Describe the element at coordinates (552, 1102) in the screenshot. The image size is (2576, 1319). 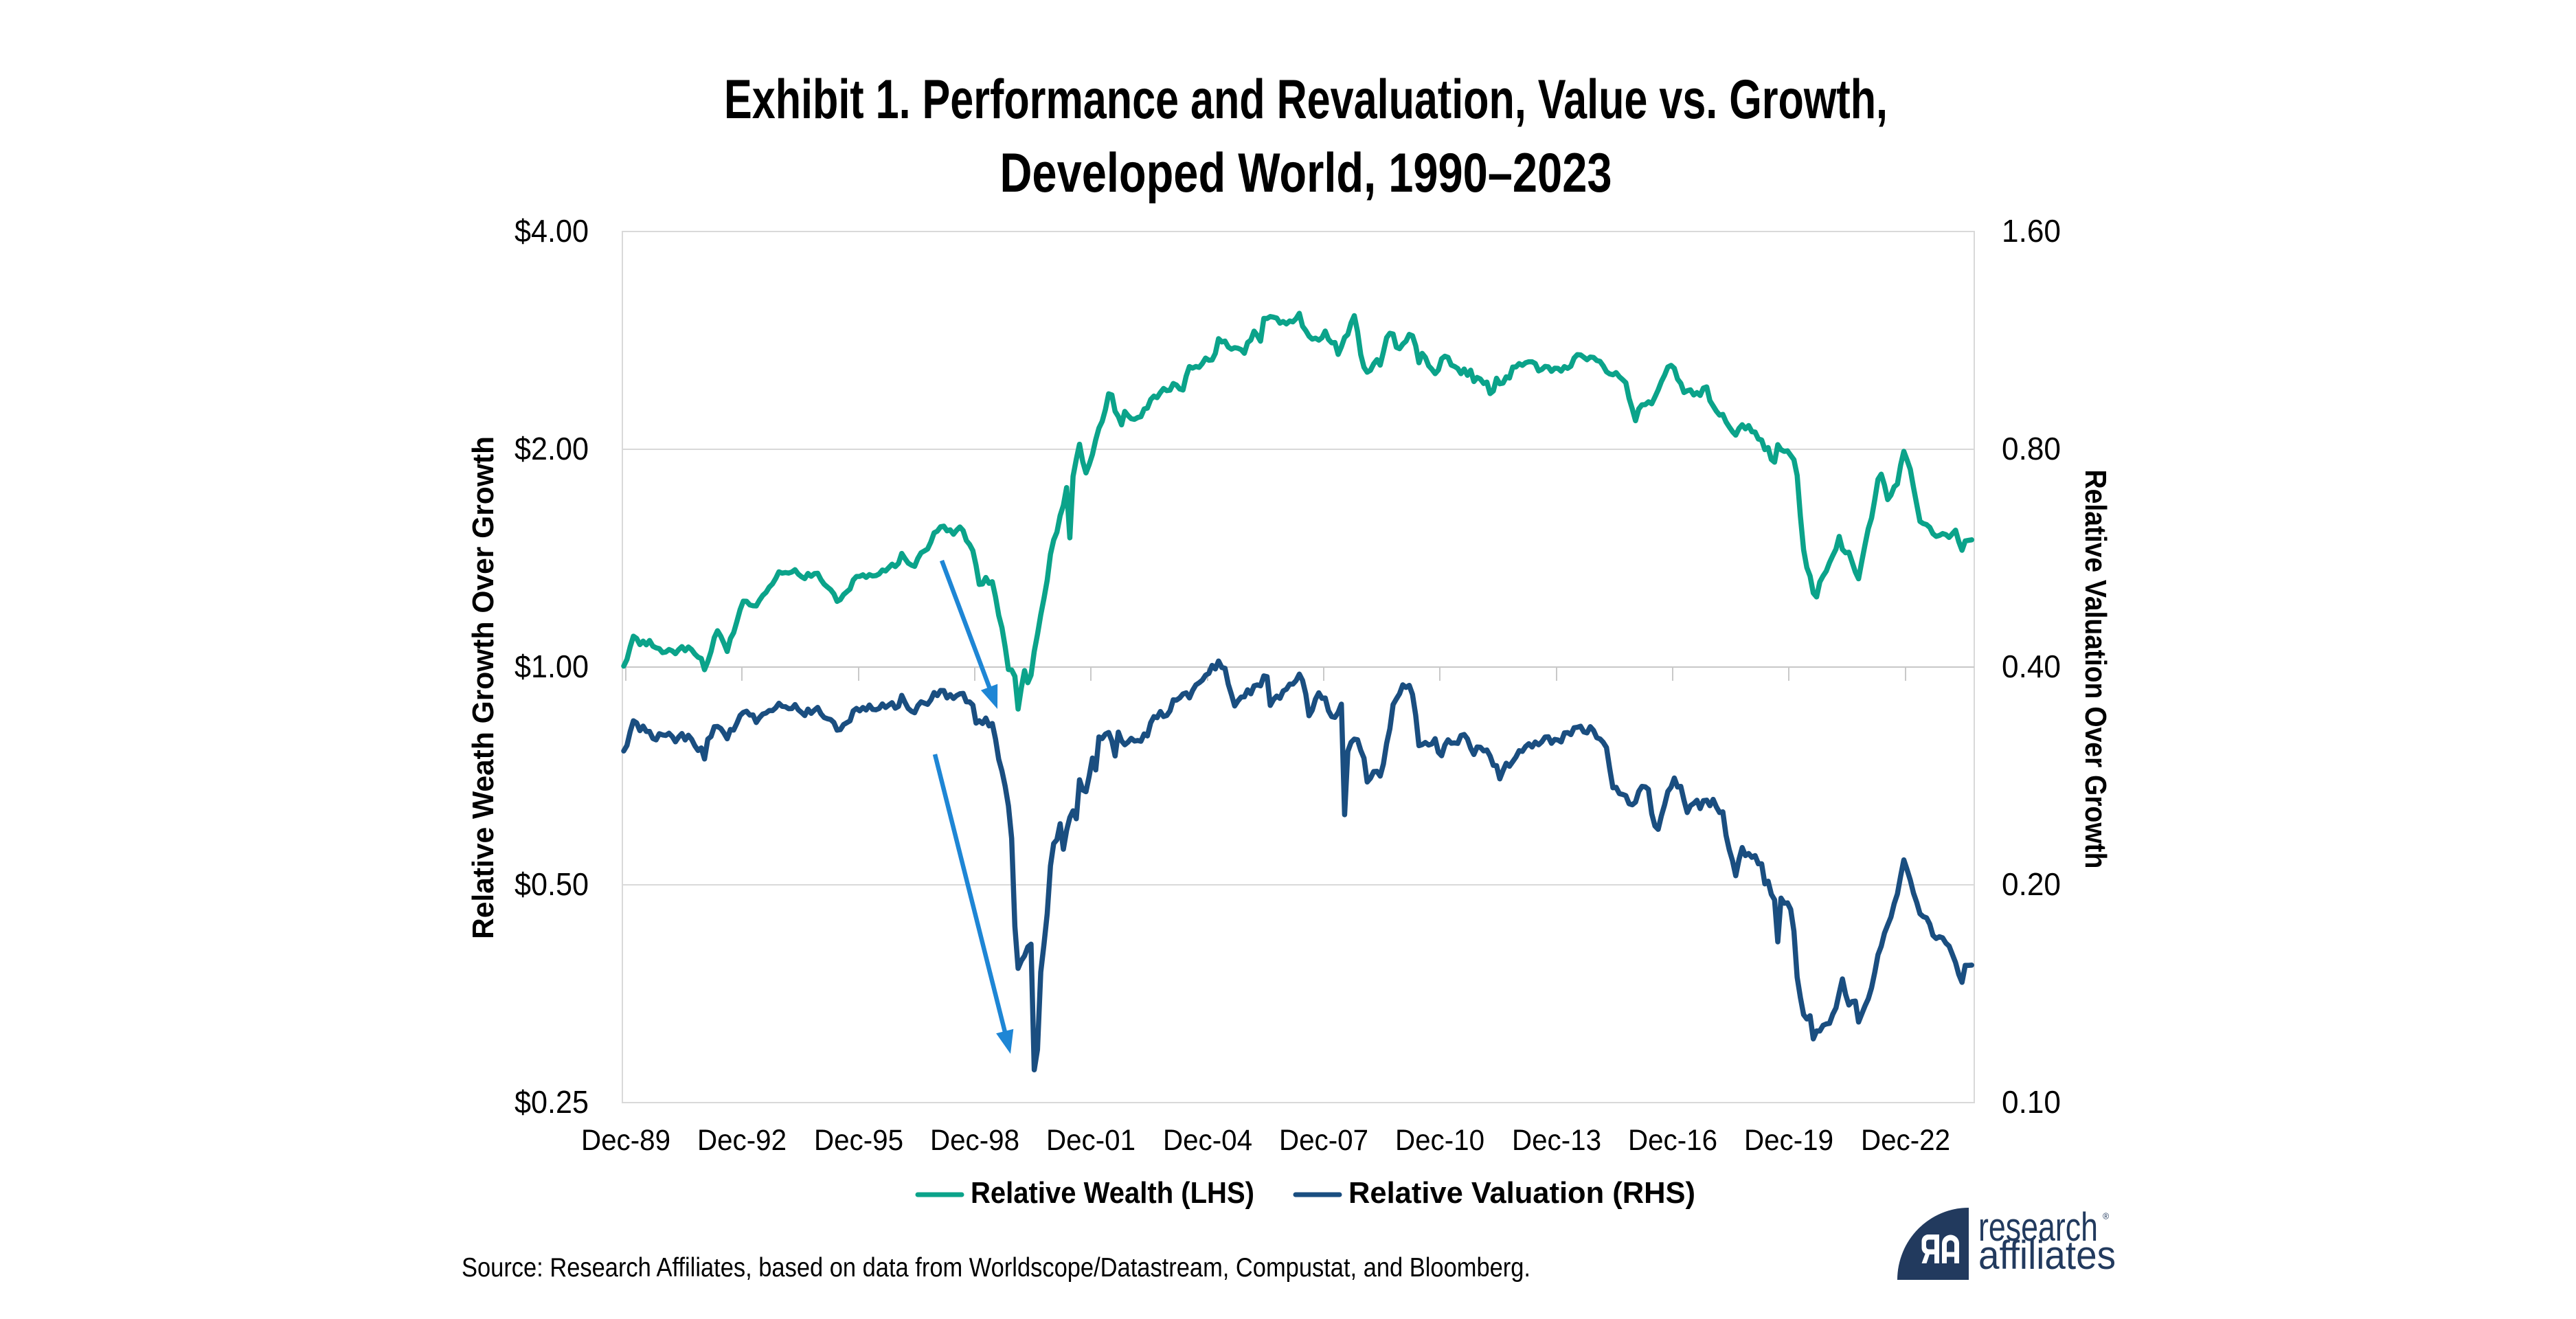
I see `svg-text: $0.25` at that location.